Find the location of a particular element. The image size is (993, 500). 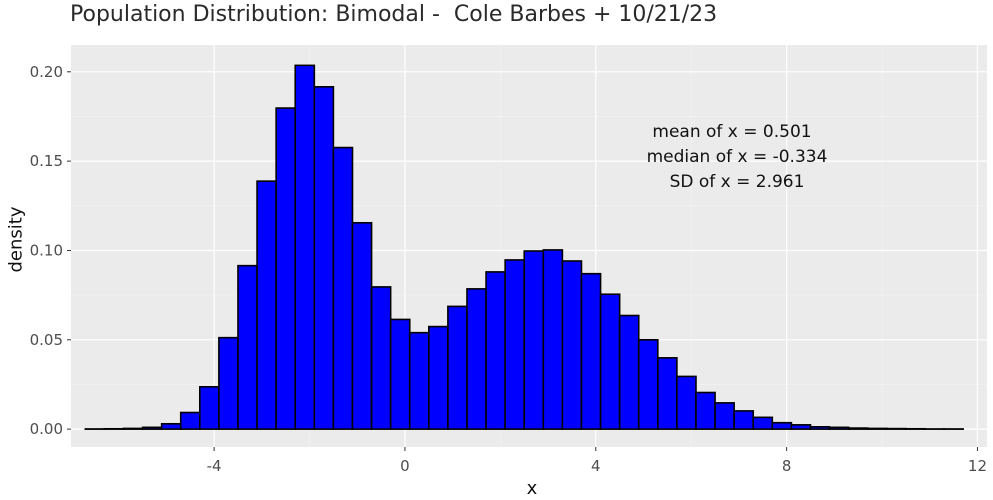

x-tick-label: -4 is located at coordinates (214, 466).